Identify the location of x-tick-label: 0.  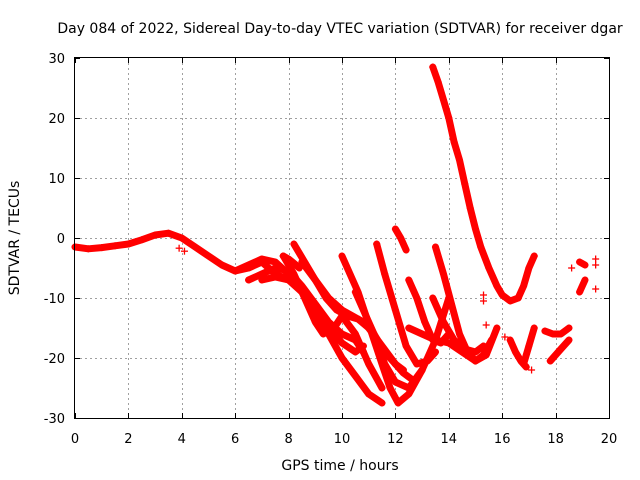
(75, 439).